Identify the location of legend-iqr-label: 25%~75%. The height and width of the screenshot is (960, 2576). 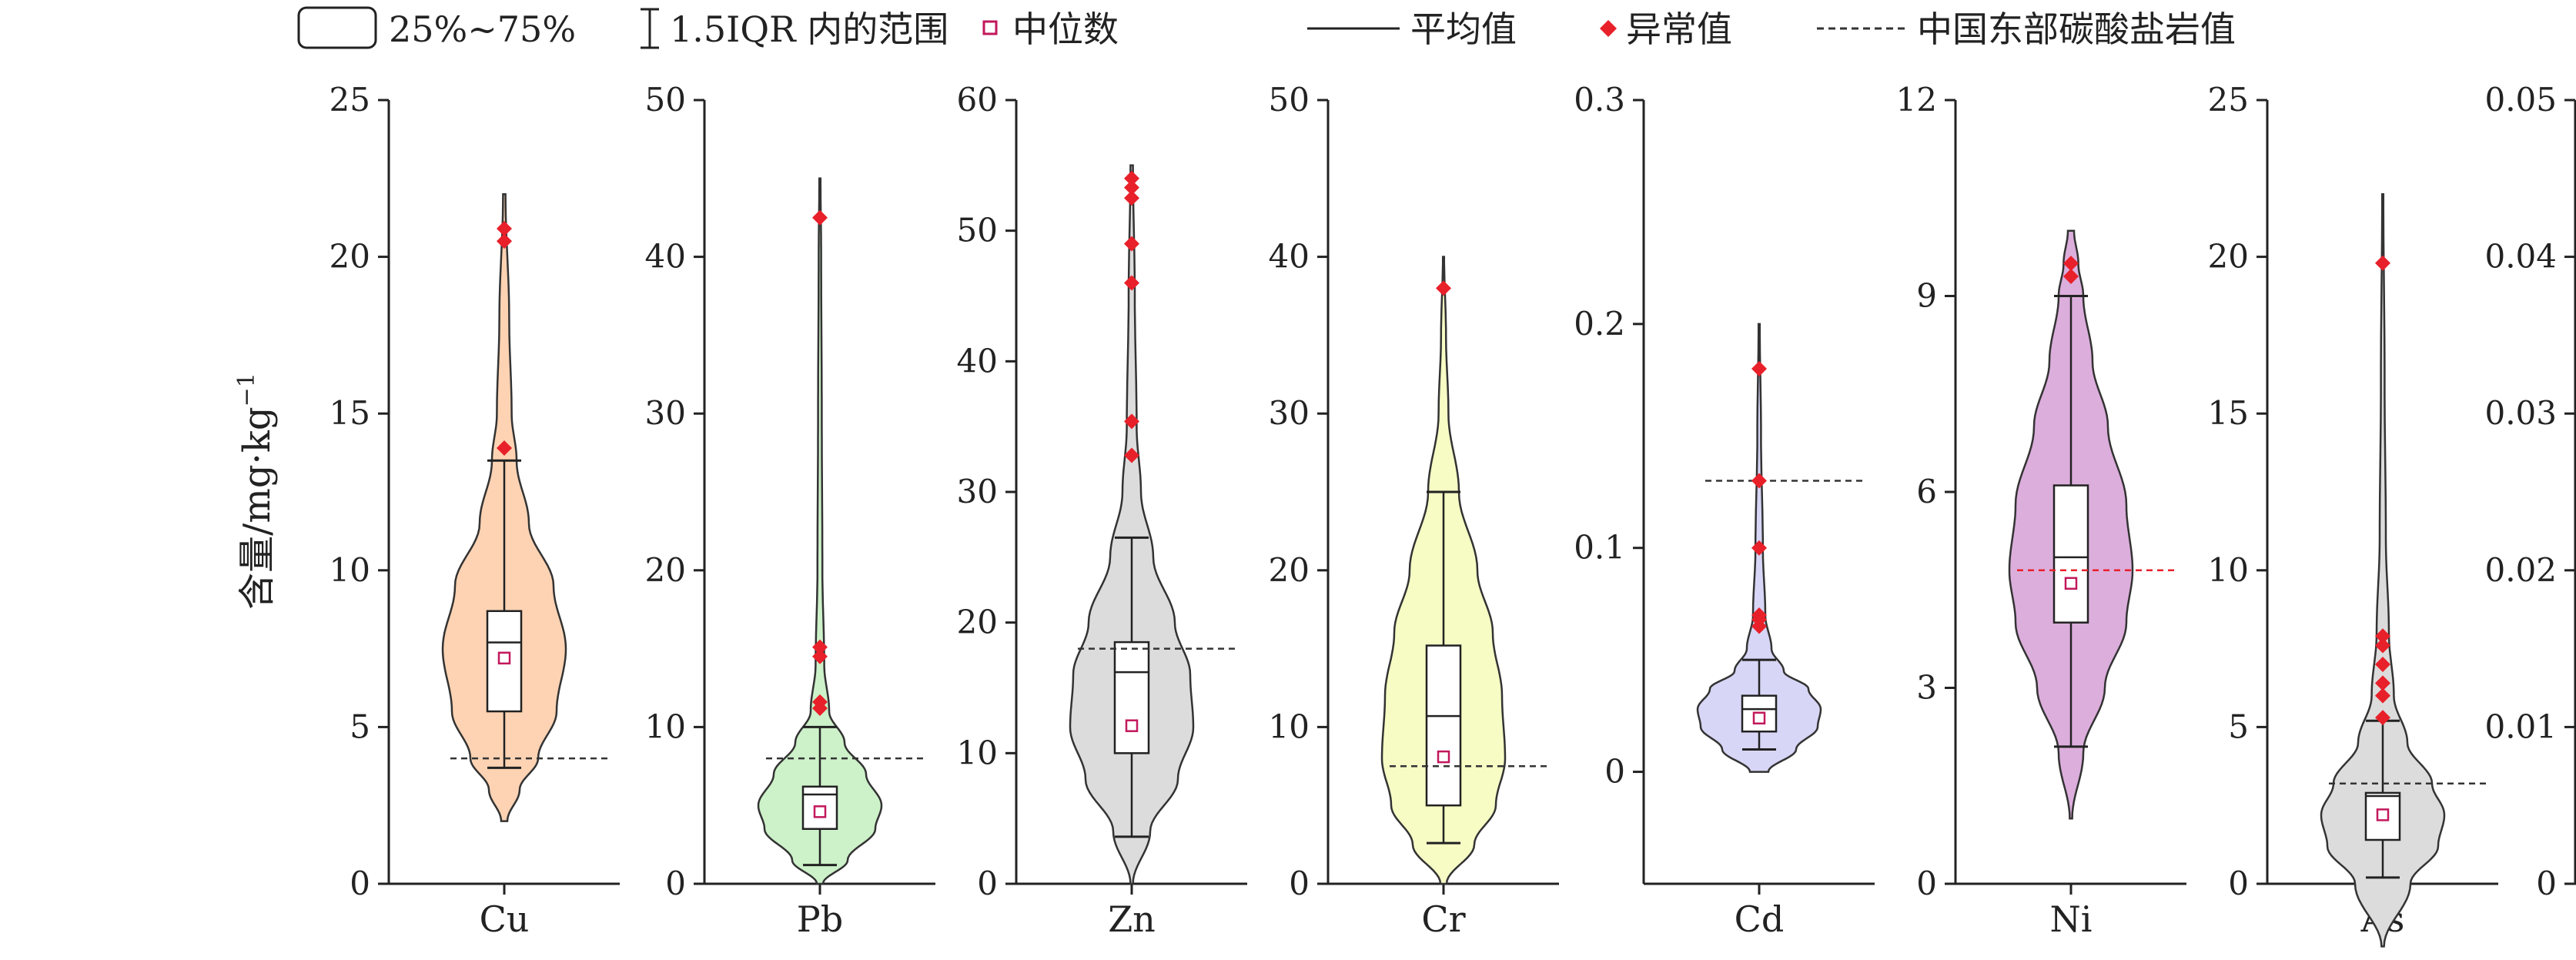
(482, 29).